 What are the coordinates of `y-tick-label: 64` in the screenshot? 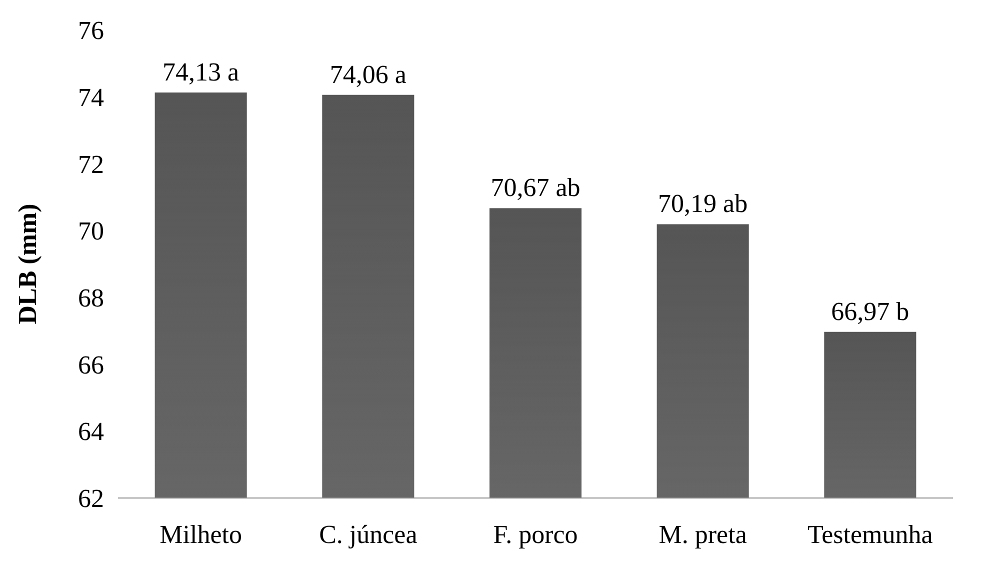 It's located at (91, 431).